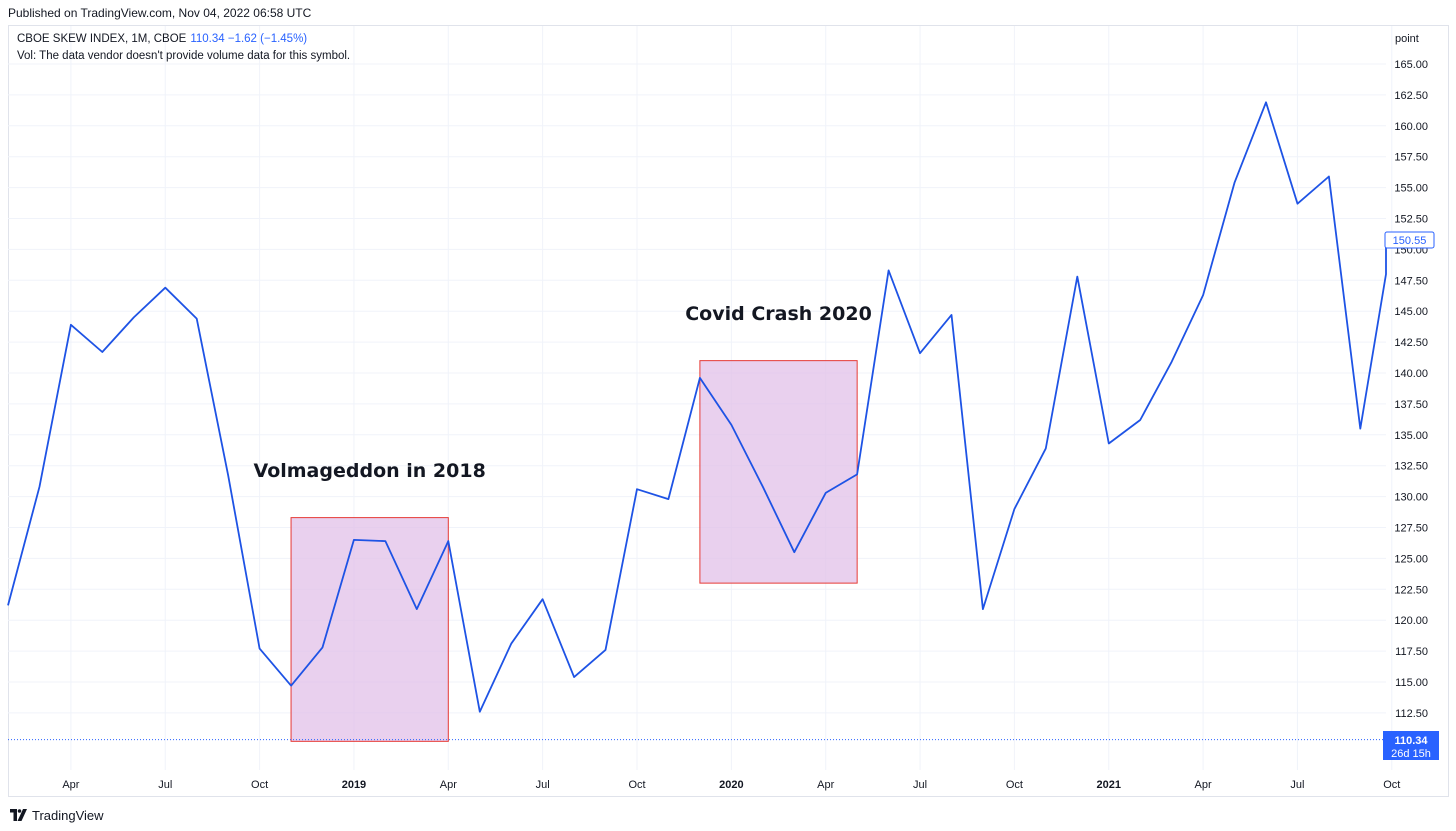 This screenshot has width=1456, height=831. I want to click on price-tick-label: 112.50, so click(1411, 714).